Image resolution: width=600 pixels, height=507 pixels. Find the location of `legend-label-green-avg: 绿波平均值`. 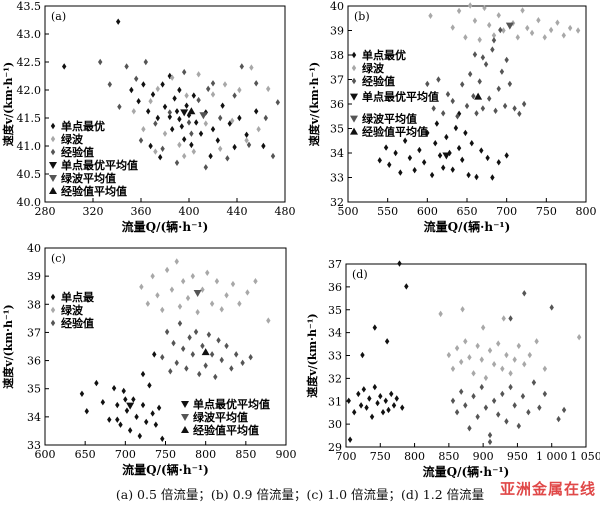

legend-label-green-avg: 绿波平均值 is located at coordinates (220, 417).